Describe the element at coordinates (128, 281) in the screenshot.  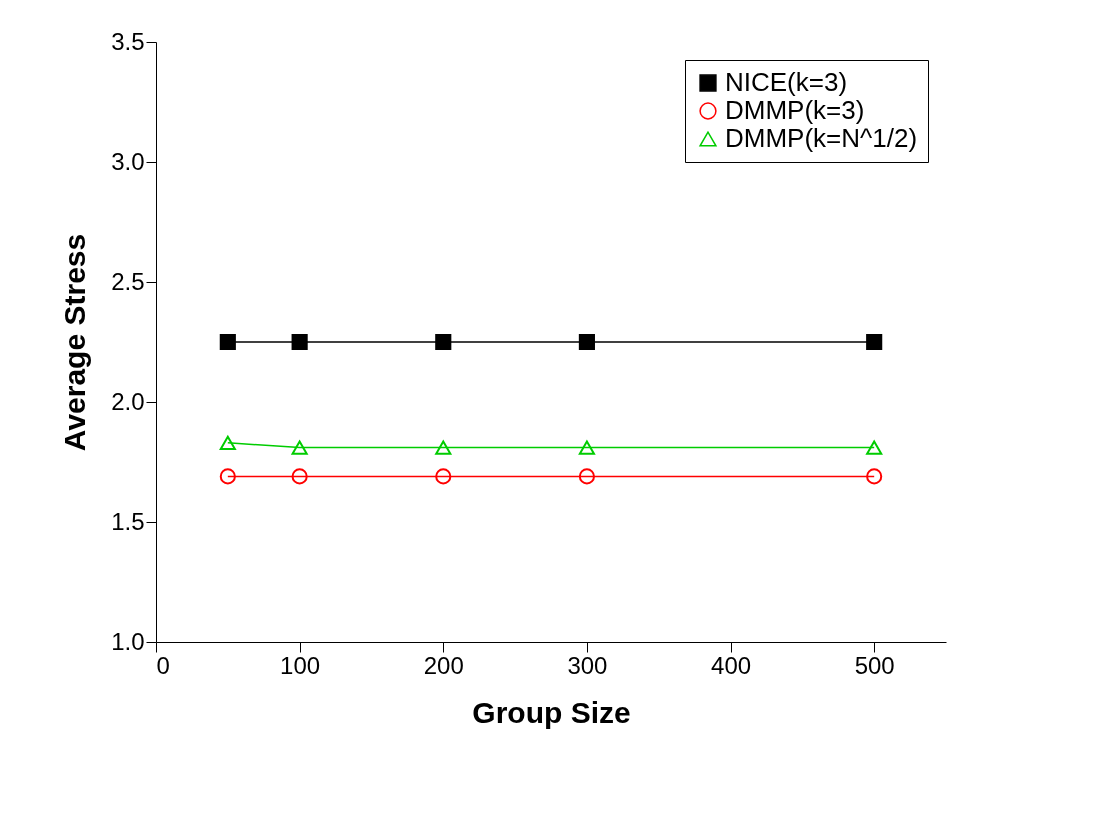
I see `y-tick-label: 2.5` at that location.